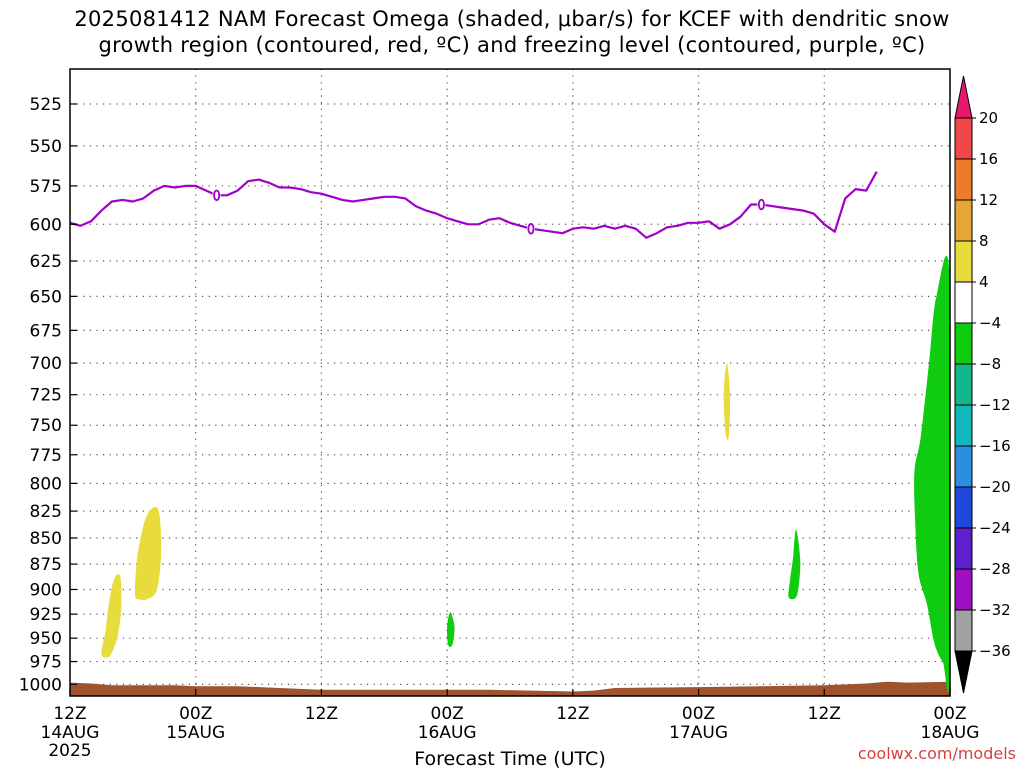  I want to click on y-tick-label: 800, so click(46, 484).